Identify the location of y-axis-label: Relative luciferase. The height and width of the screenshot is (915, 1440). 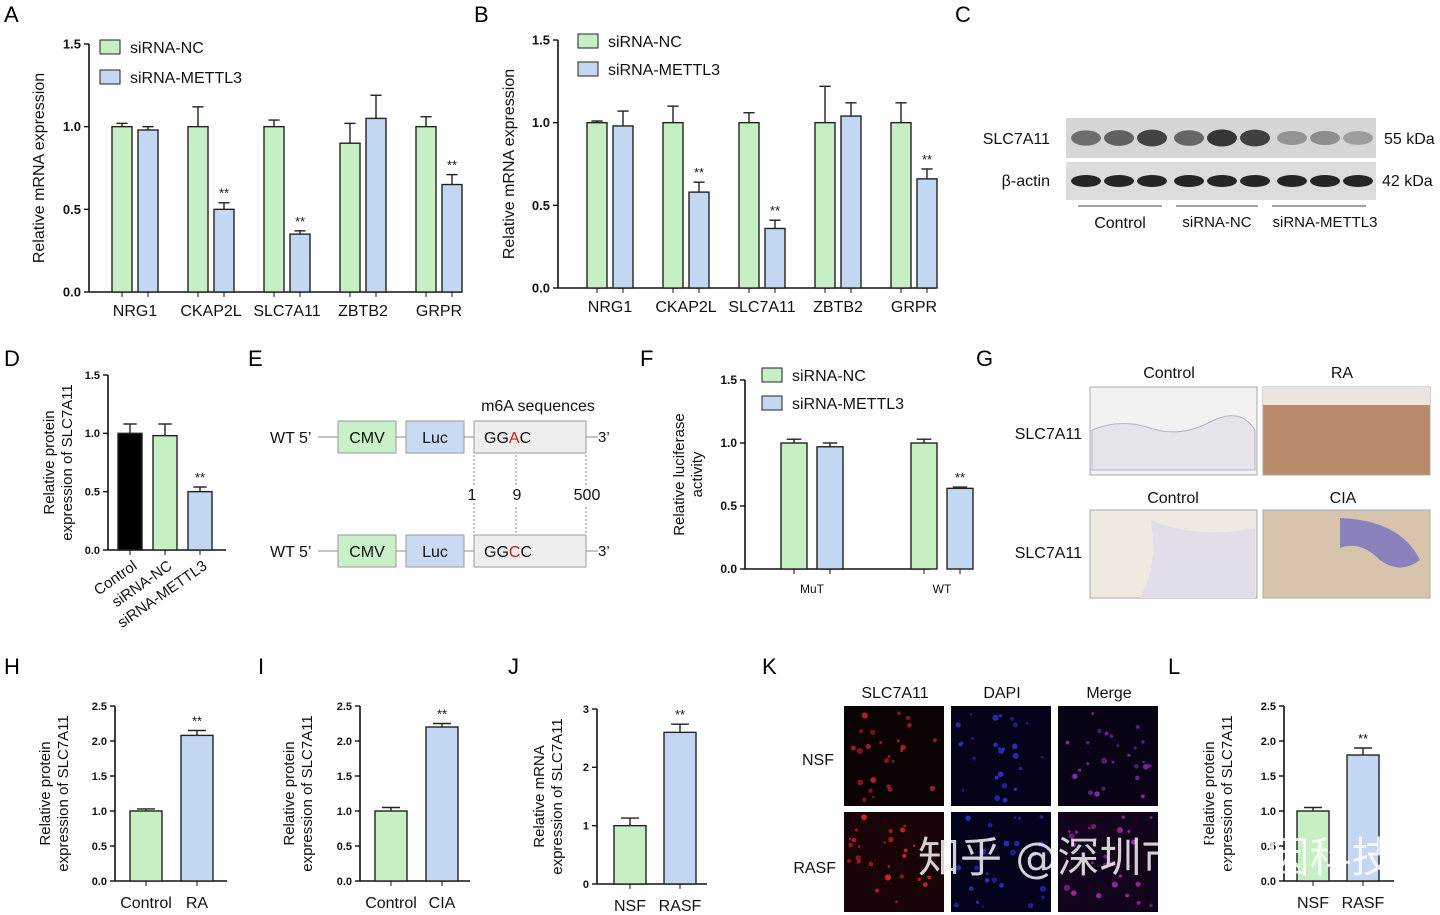
(679, 474).